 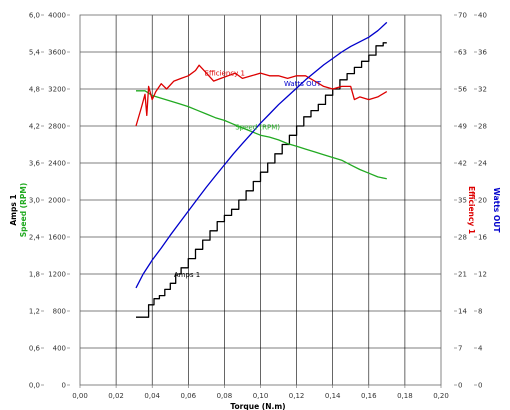 I want to click on y-tick-label-speed: 0, so click(x=64, y=386).